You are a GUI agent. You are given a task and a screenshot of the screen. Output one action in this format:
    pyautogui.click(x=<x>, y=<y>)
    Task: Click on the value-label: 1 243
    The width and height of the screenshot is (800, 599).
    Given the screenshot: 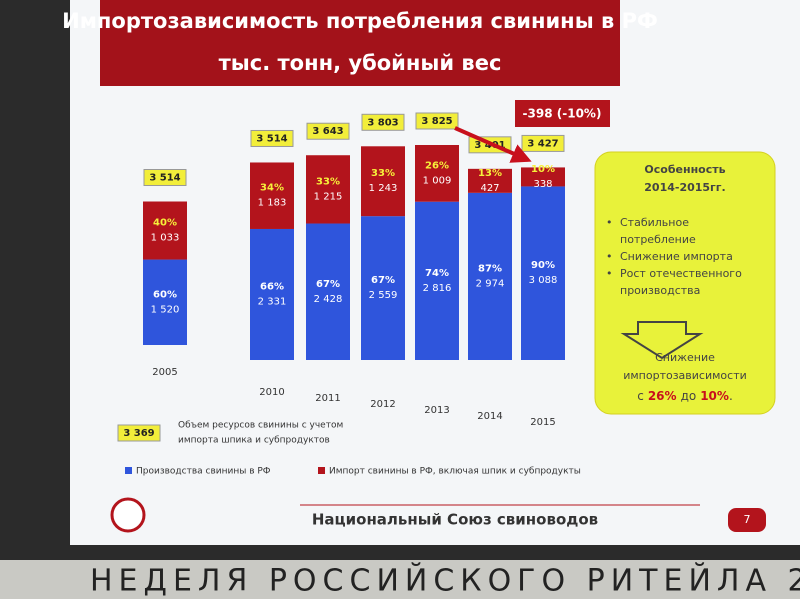 What is the action you would take?
    pyautogui.click(x=383, y=188)
    